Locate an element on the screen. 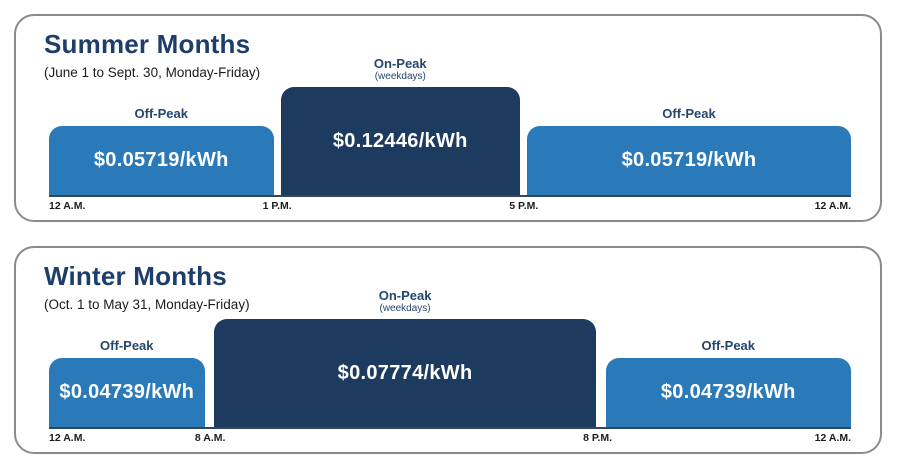 This screenshot has height=469, width=900. time-axis: 12 A.M. 1 P.M. 5 P.M. 12 A.M. is located at coordinates (450, 206).